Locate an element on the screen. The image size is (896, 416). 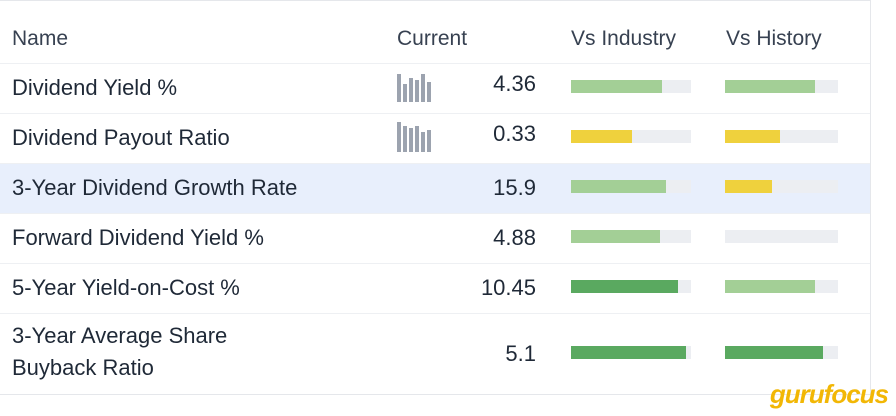
row-label: Dividend Payout Ratio is located at coordinates (121, 137).